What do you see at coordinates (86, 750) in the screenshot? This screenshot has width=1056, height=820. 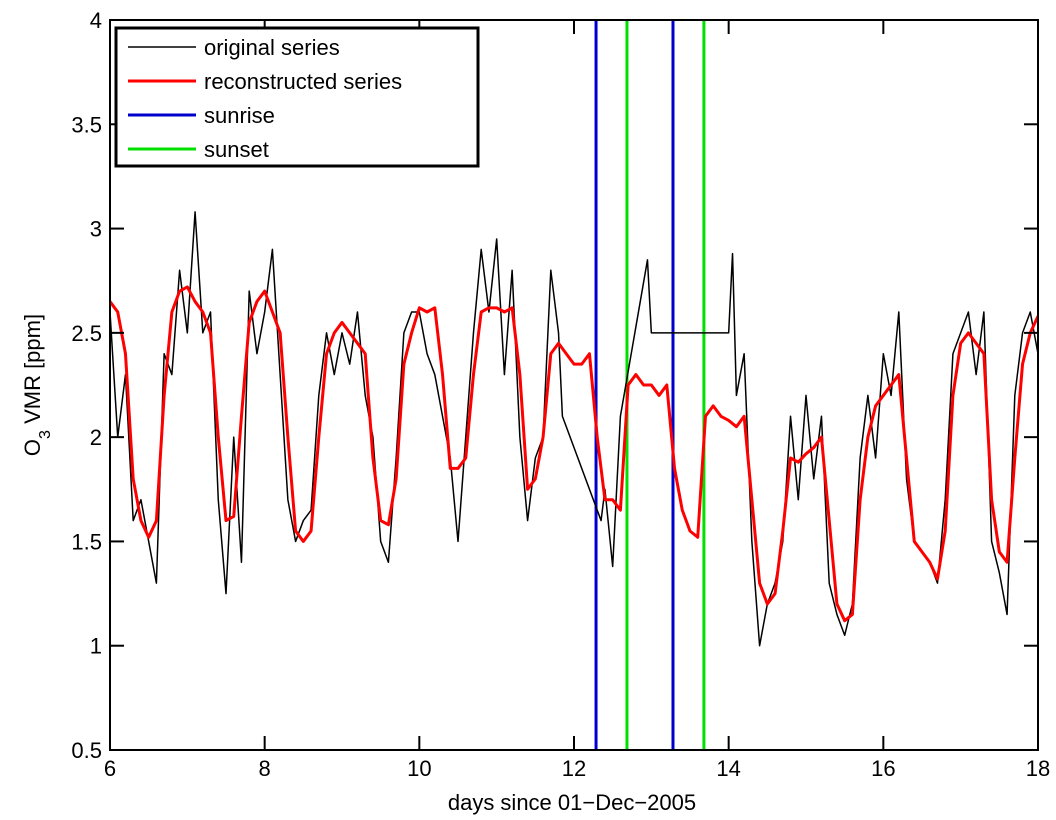 I see `y-tick-label: 0.5` at bounding box center [86, 750].